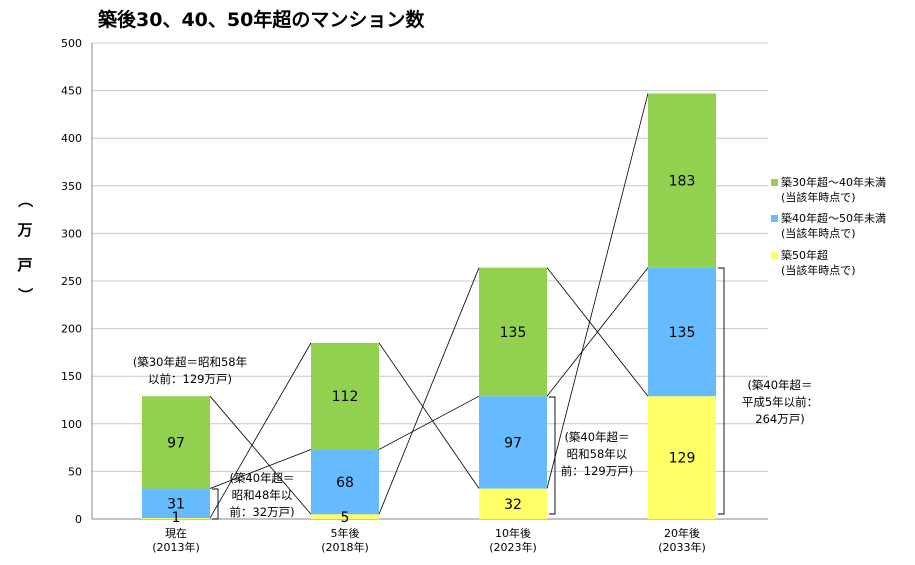 The width and height of the screenshot is (915, 565). Describe the element at coordinates (780, 402) in the screenshot. I see `annotation-text: 平成5年以前：` at that location.